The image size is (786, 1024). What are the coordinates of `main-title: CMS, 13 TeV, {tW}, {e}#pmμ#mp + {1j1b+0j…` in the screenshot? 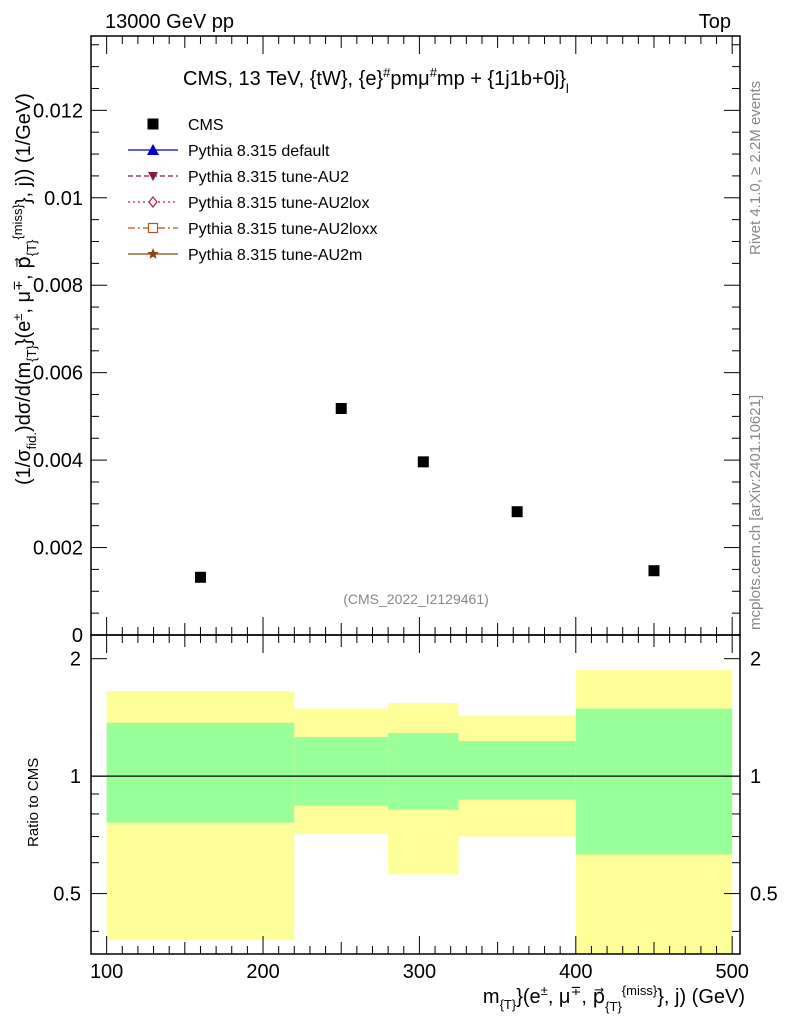 It's located at (376, 80).